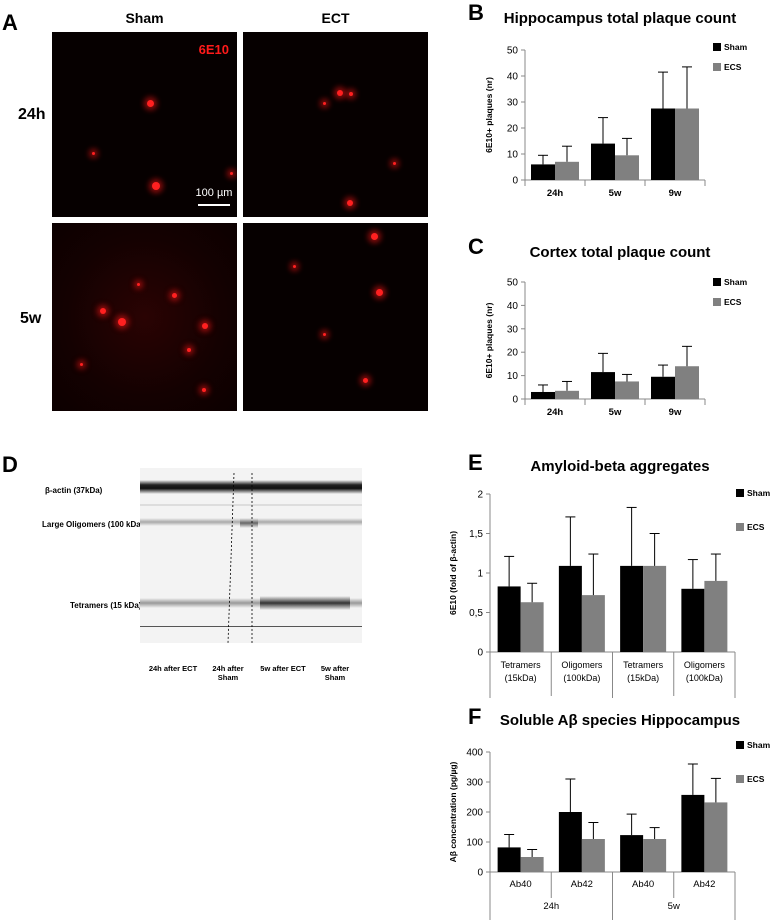 This screenshot has width=770, height=920. I want to click on micrograph-sham-5w, so click(144, 317).